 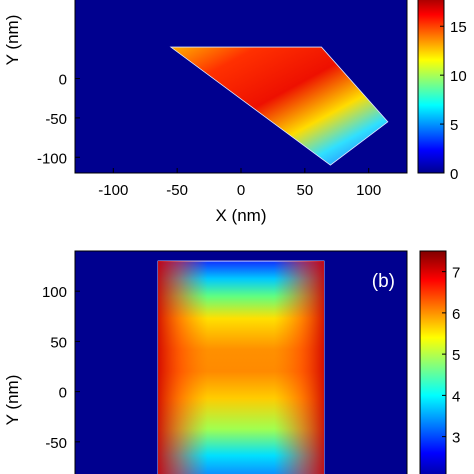 I want to click on x-tick-label: 0, so click(x=241, y=190).